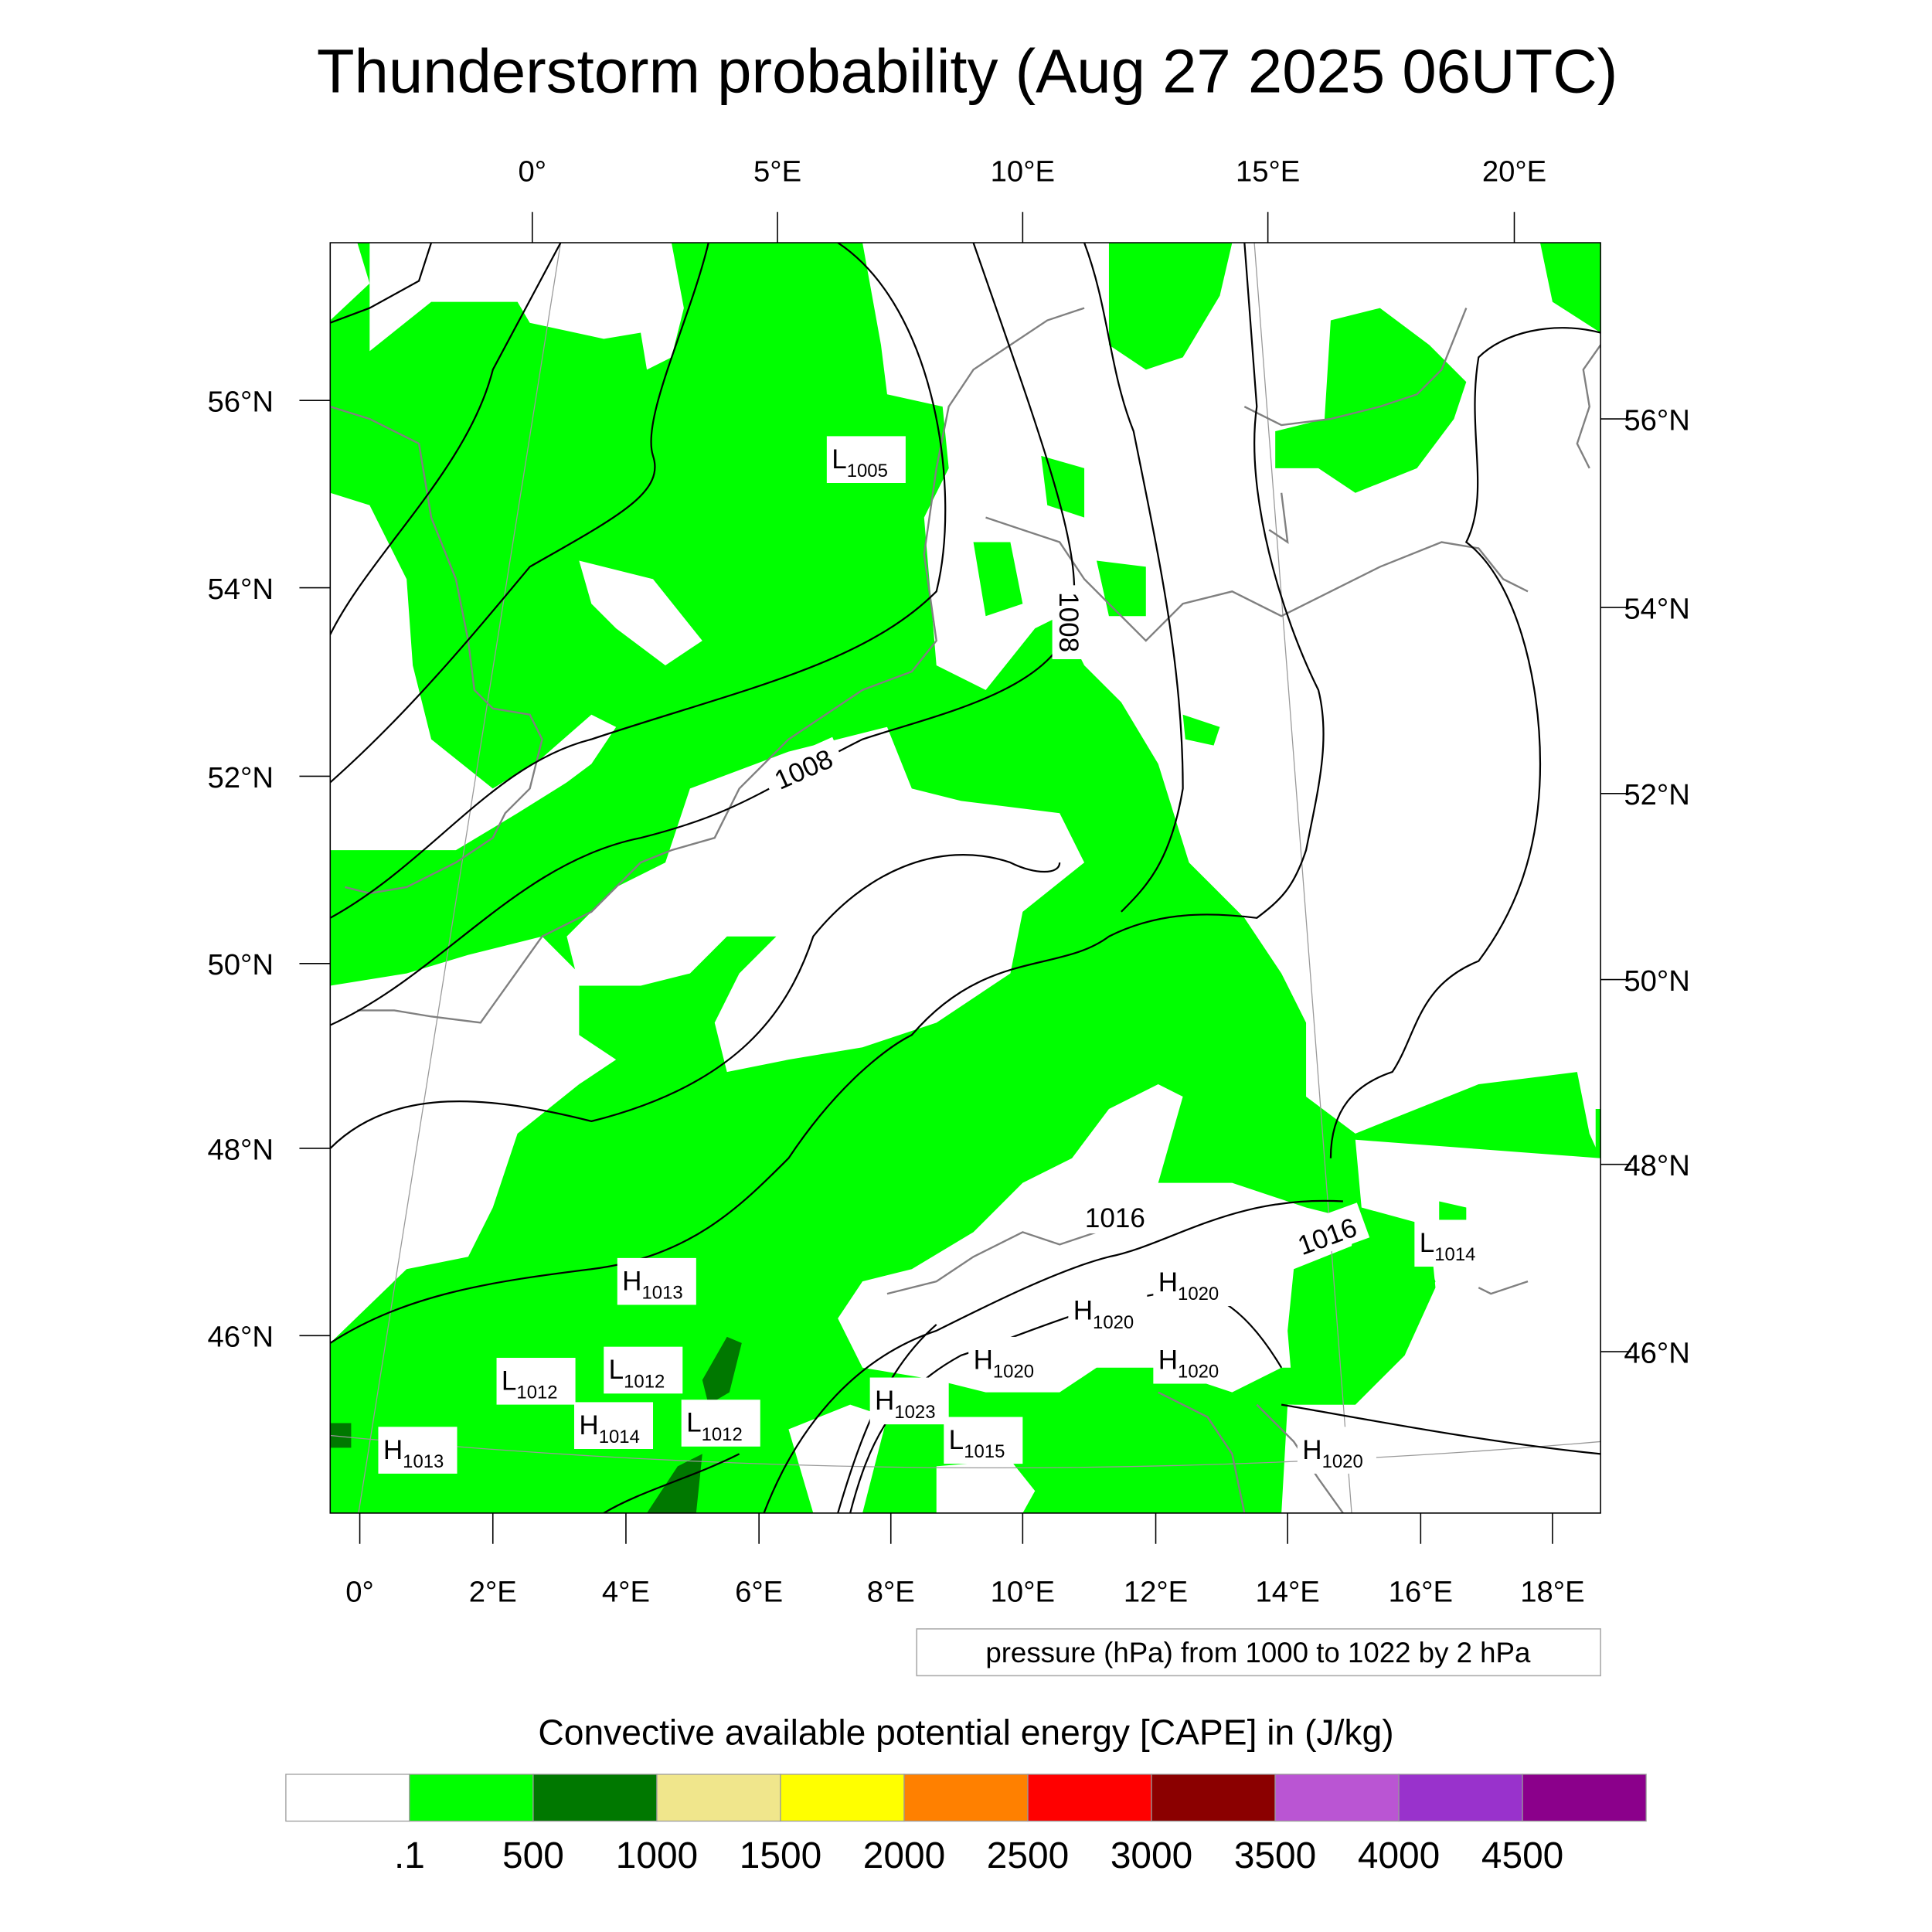  What do you see at coordinates (240, 403) in the screenshot?
I see `left-lat-label: 56°N` at bounding box center [240, 403].